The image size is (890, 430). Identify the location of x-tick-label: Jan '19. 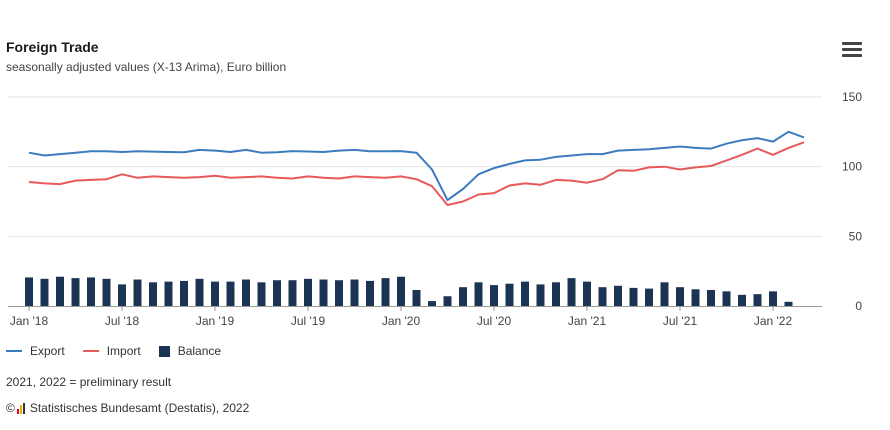
(215, 321).